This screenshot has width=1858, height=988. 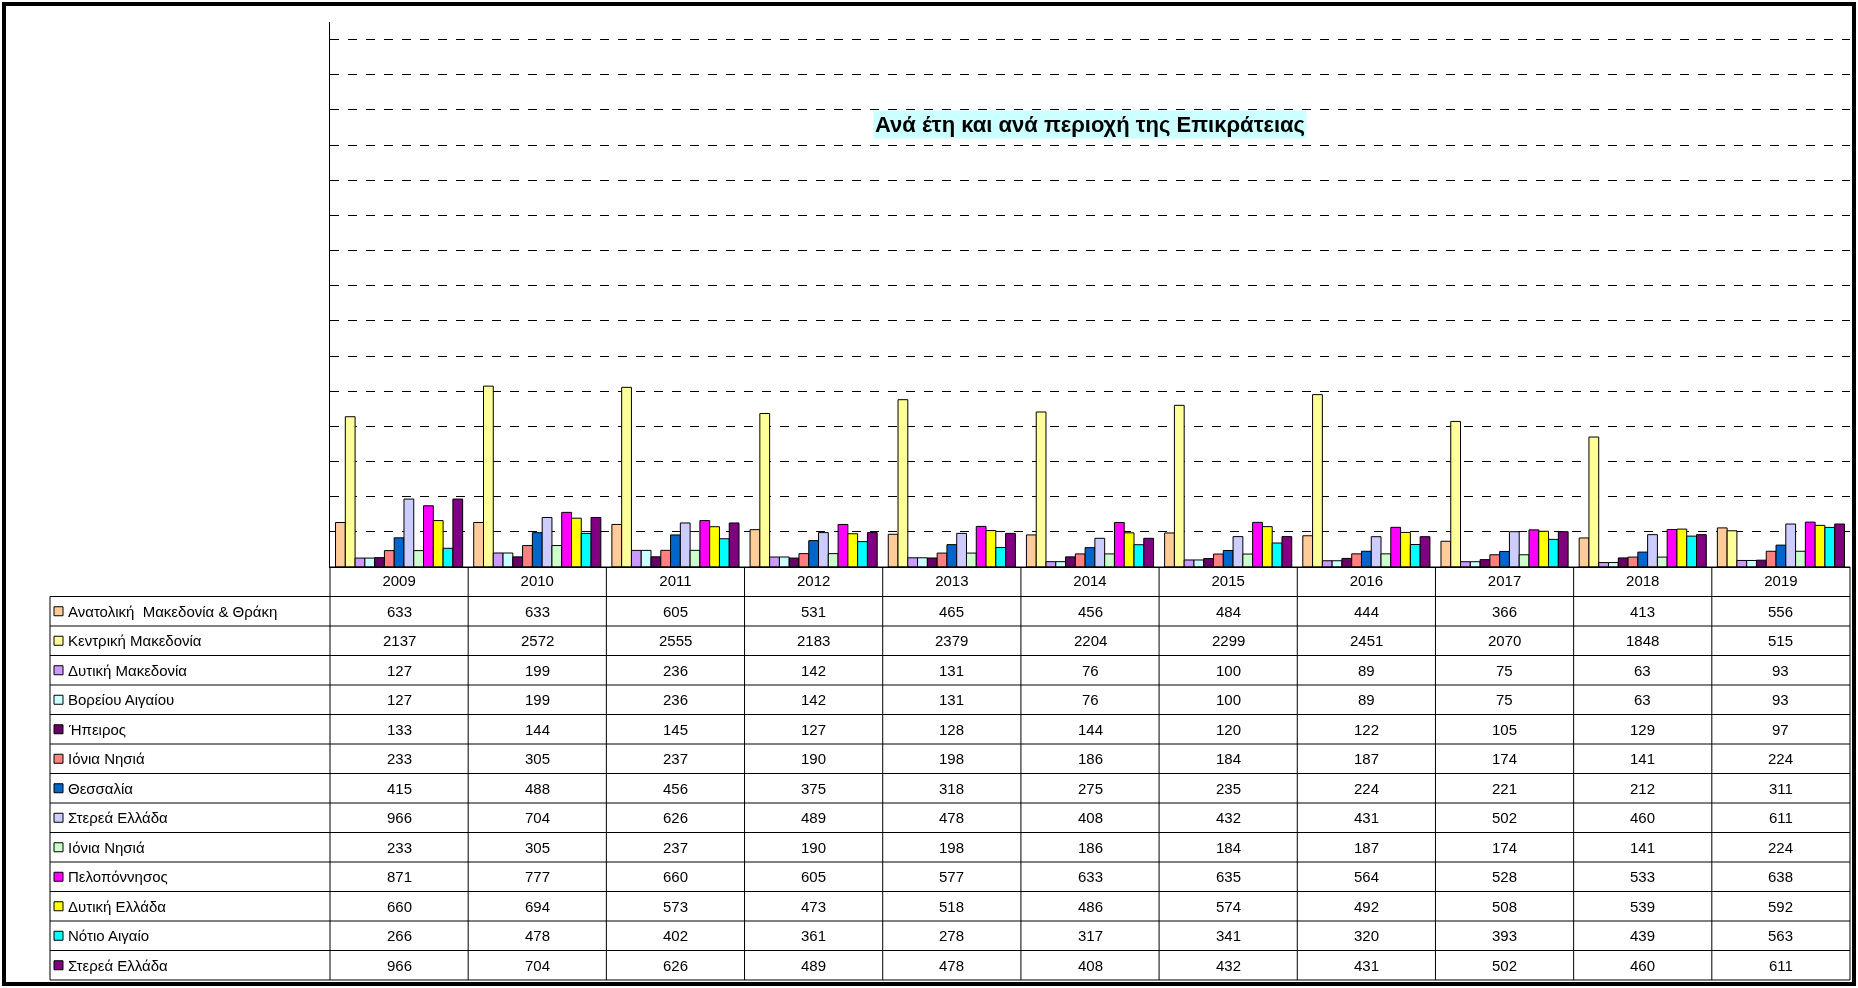 I want to click on data-label: 592, so click(x=1781, y=906).